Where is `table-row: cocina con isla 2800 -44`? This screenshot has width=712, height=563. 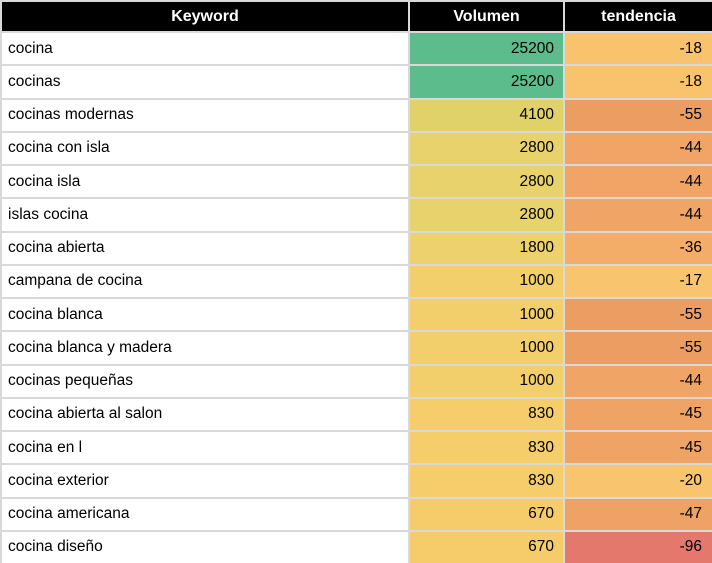 table-row: cocina con isla 2800 -44 is located at coordinates (357, 148).